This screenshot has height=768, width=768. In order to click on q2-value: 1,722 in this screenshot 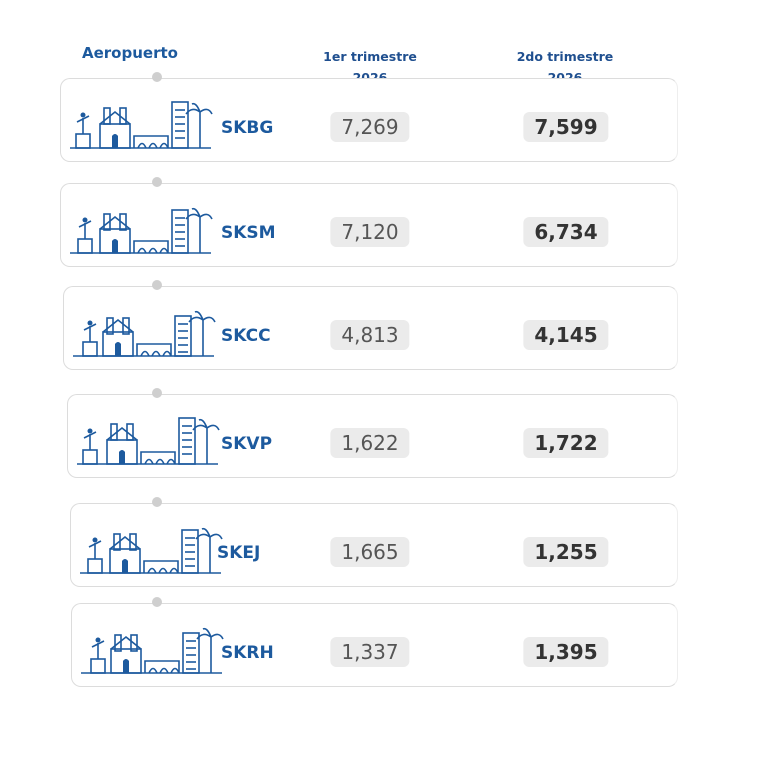, I will do `click(566, 443)`.